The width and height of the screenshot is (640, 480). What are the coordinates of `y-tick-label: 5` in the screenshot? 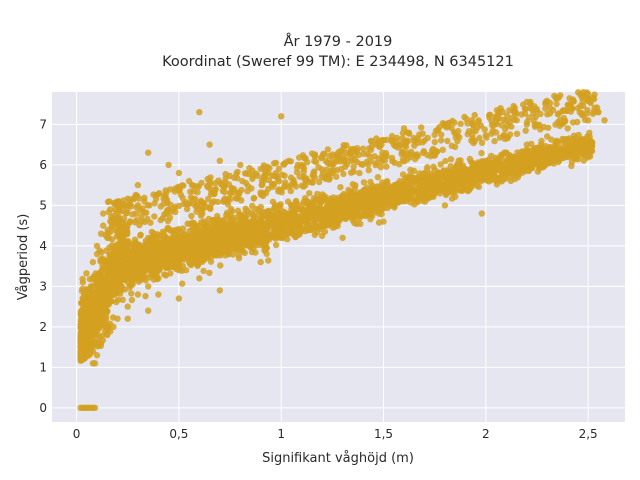 It's located at (43, 205).